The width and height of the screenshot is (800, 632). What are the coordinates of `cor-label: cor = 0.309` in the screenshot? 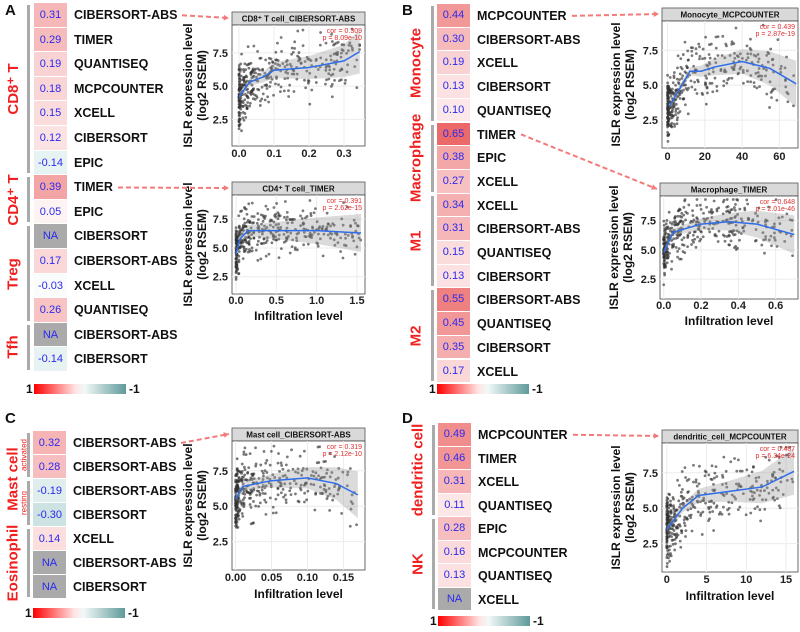 It's located at (344, 31).